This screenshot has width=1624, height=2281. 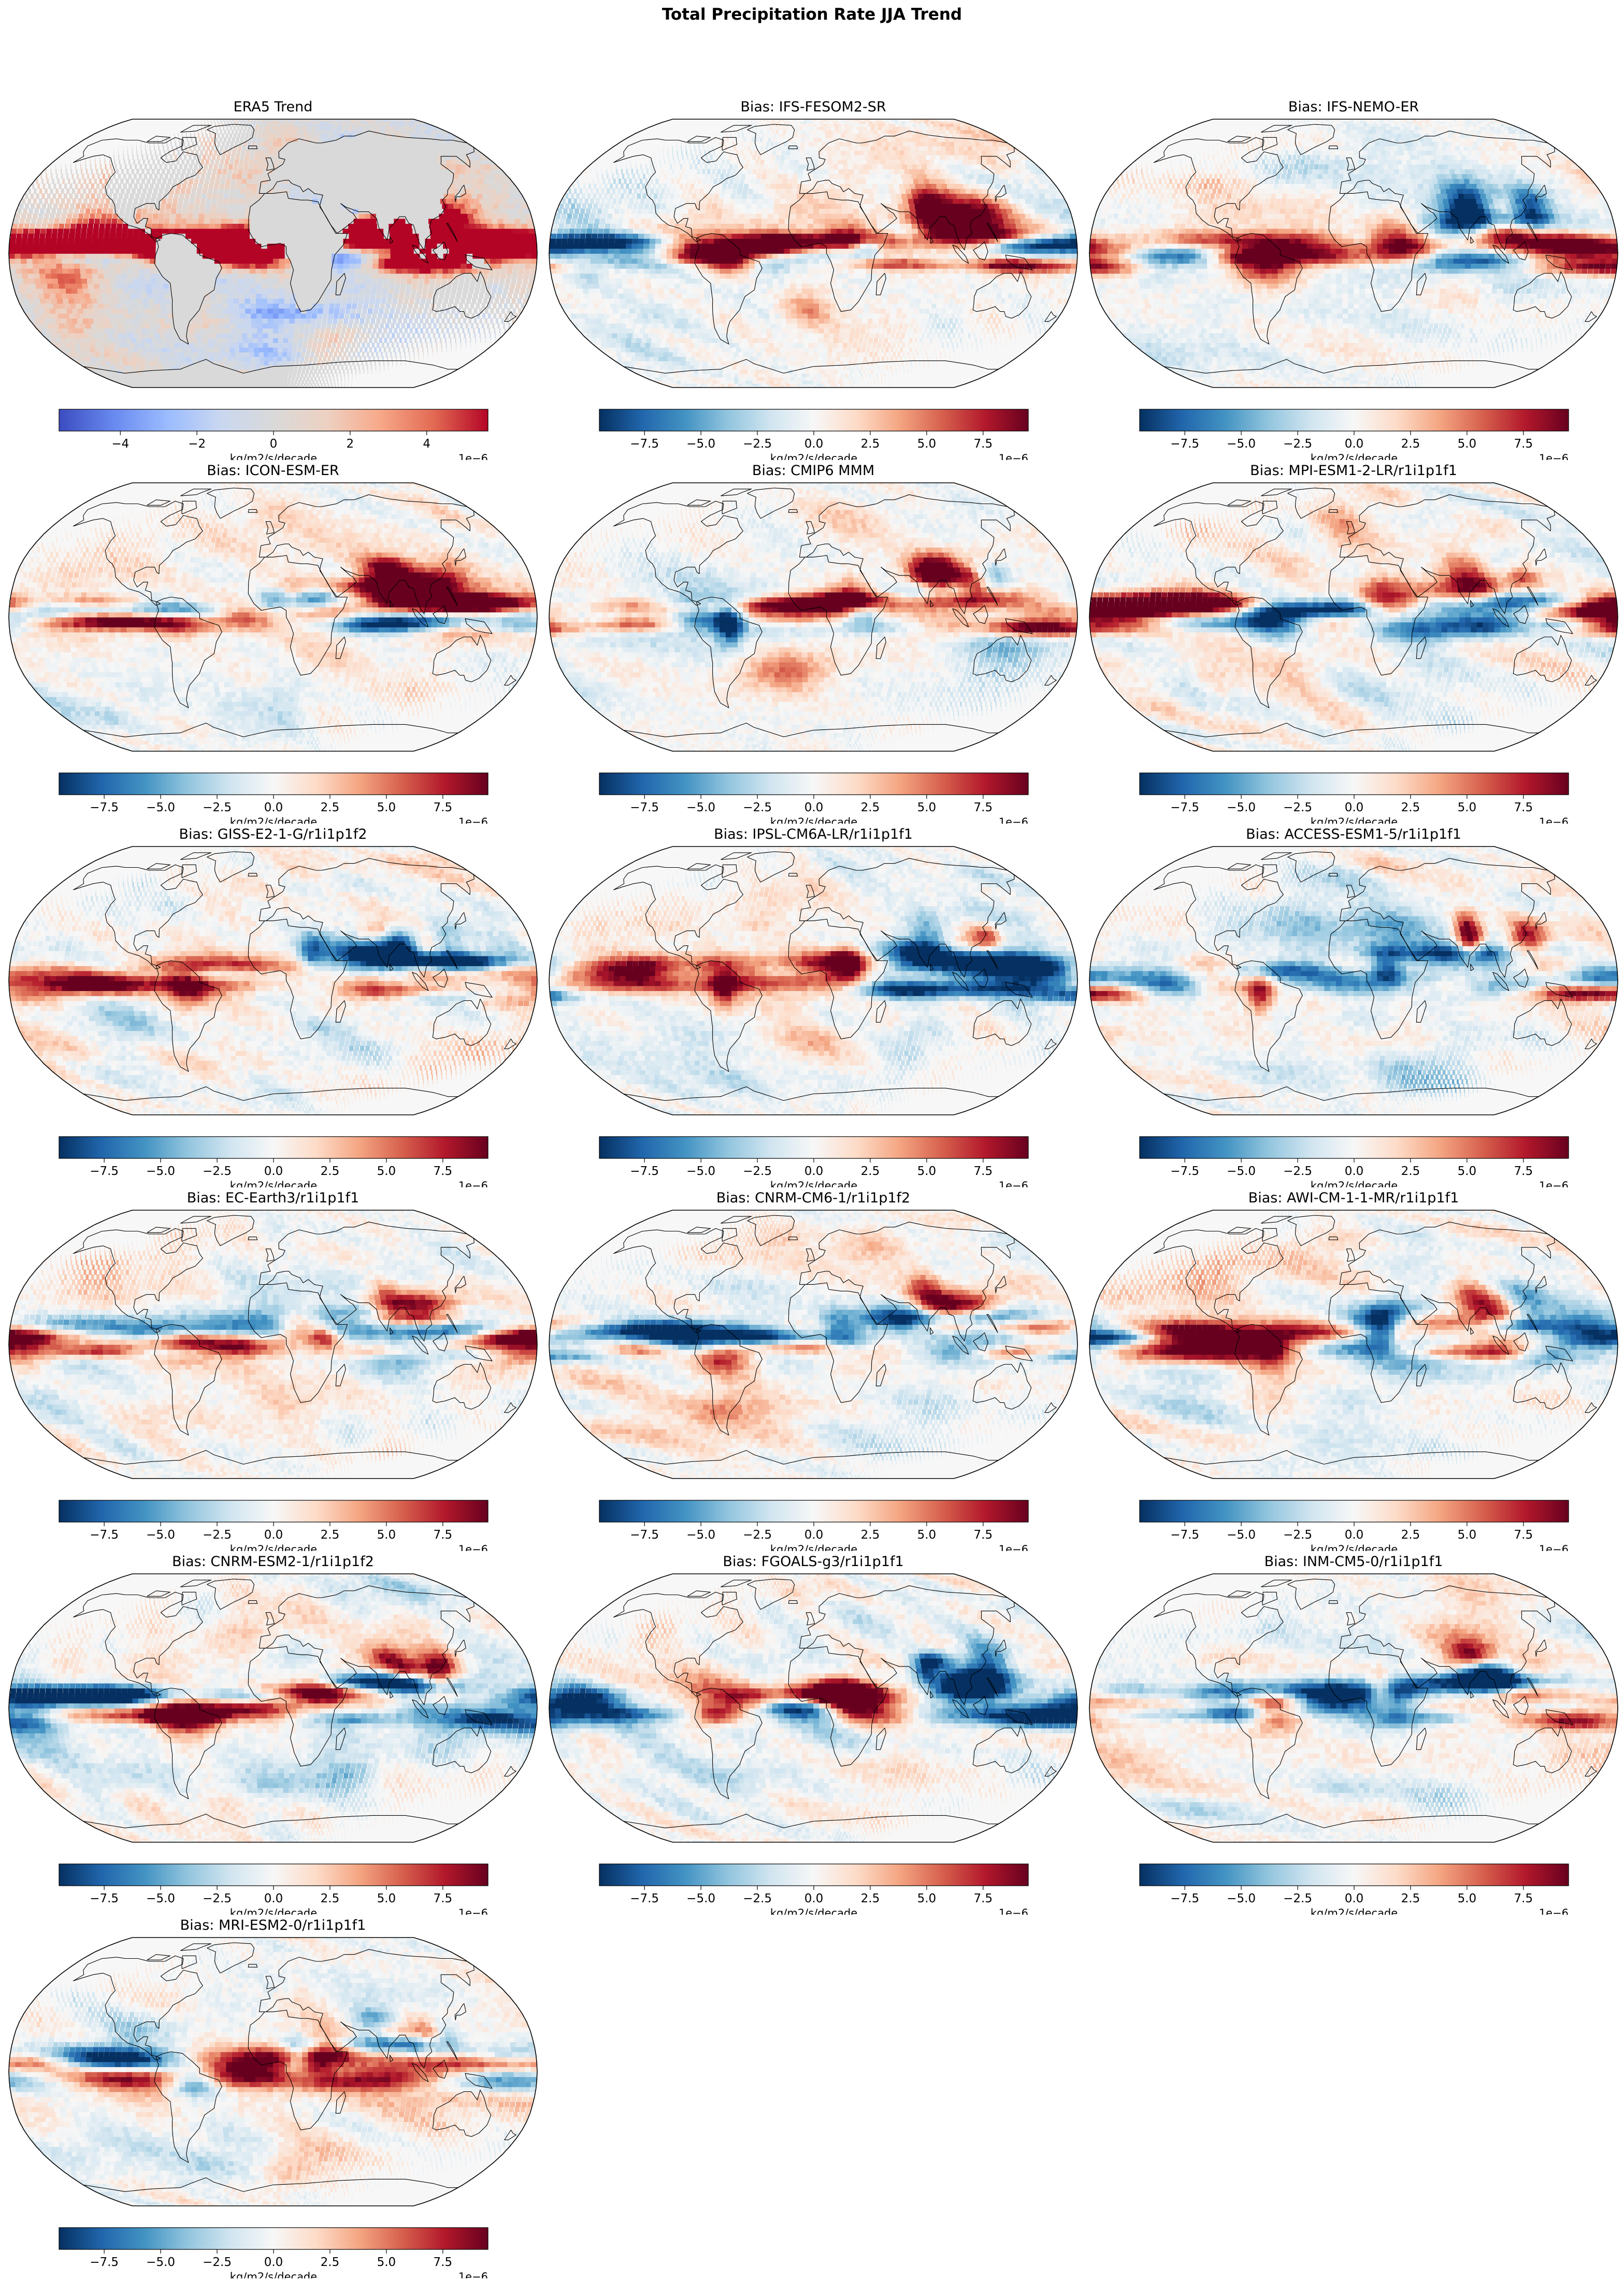 I want to click on figure-title: Total Precipitation Rate JJA Trend, so click(x=812, y=14).